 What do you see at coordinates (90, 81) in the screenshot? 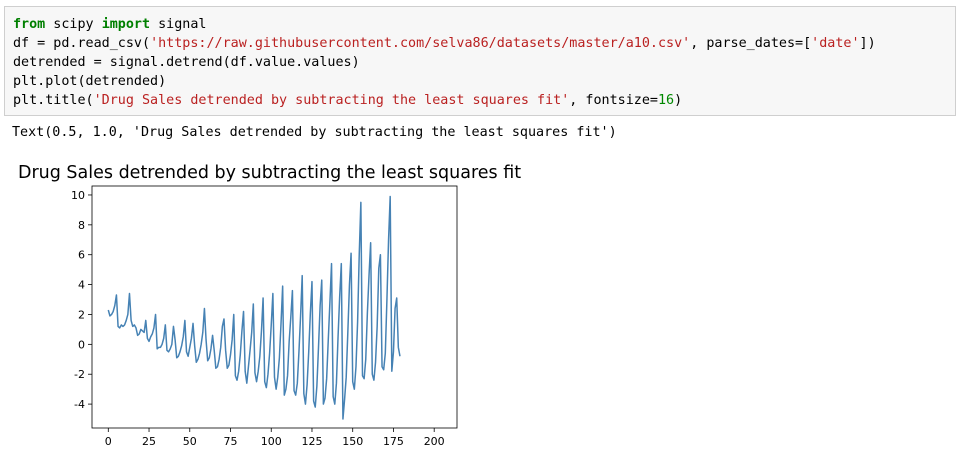
I see `code-token: plt.plot(detrended)` at bounding box center [90, 81].